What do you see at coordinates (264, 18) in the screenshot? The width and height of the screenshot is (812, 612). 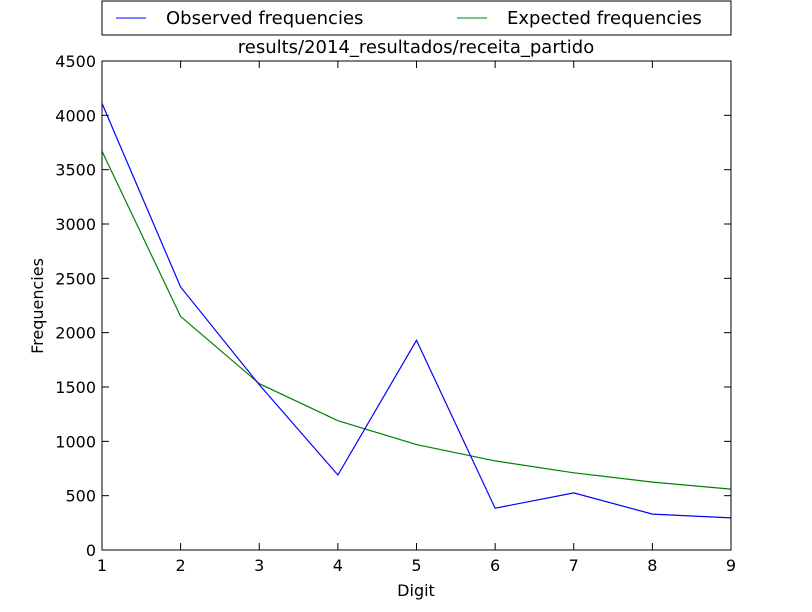 I see `legend-label-observed: Observed frequencies` at bounding box center [264, 18].